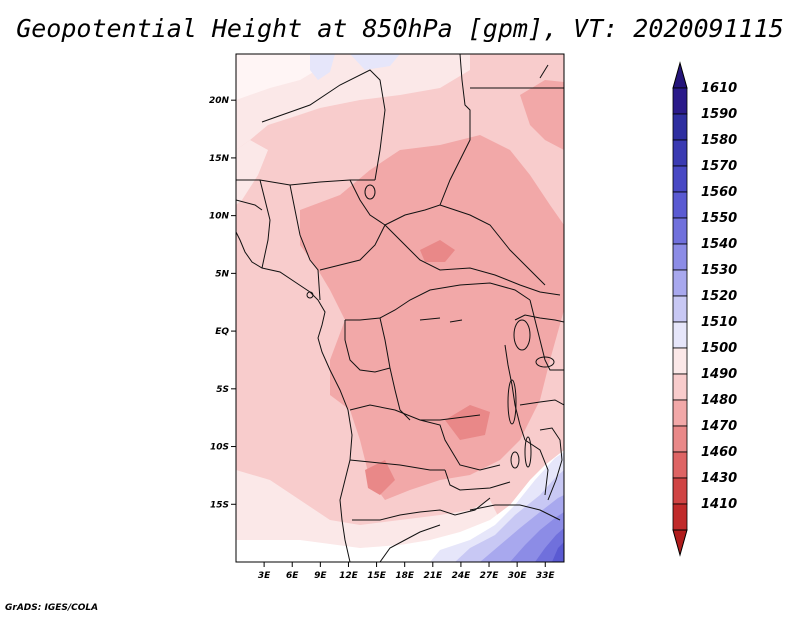 The height and width of the screenshot is (618, 800). I want to click on colorbar-label: 1470, so click(719, 426).